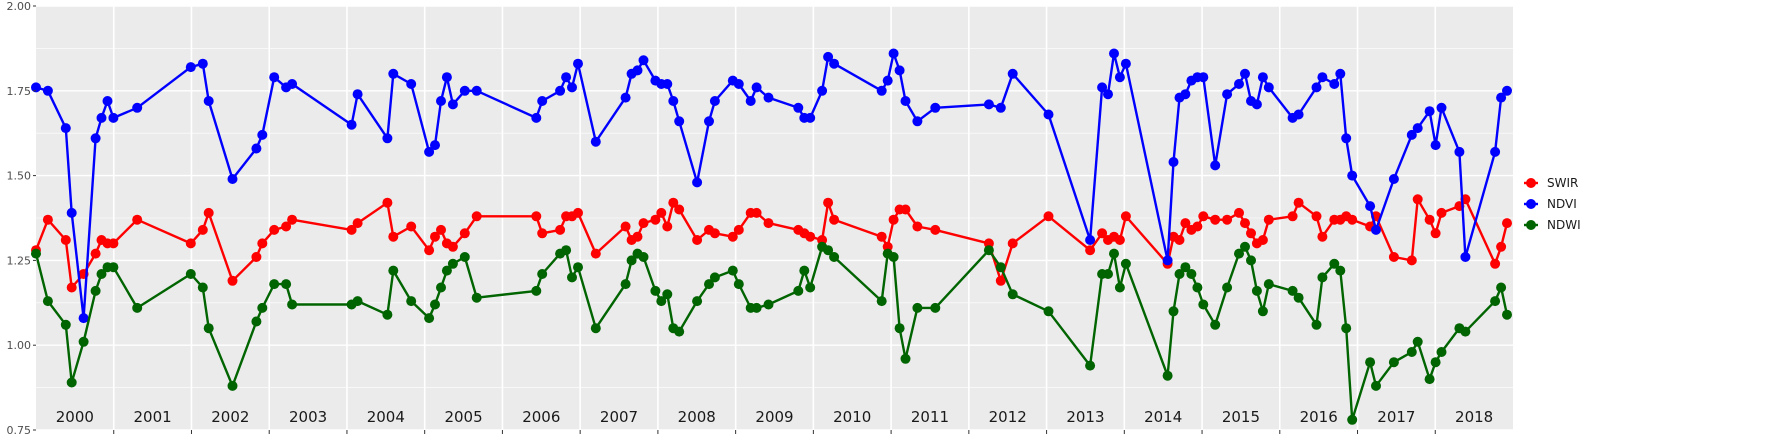  I want to click on year-label: 2013, so click(1085, 417).